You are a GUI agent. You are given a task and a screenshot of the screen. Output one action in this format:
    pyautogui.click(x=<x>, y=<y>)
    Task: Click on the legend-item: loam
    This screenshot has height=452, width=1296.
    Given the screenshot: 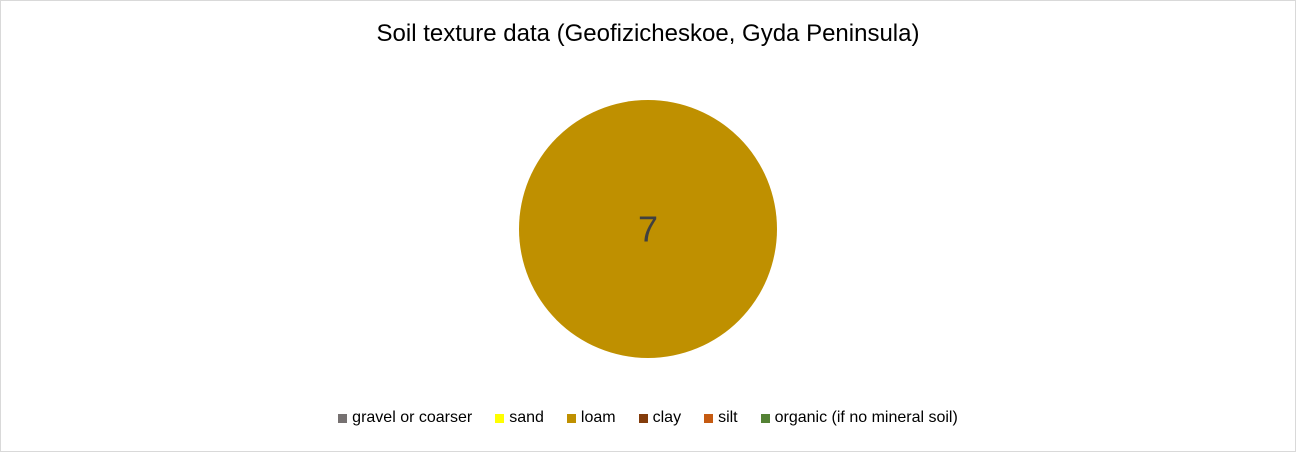 What is the action you would take?
    pyautogui.click(x=591, y=418)
    